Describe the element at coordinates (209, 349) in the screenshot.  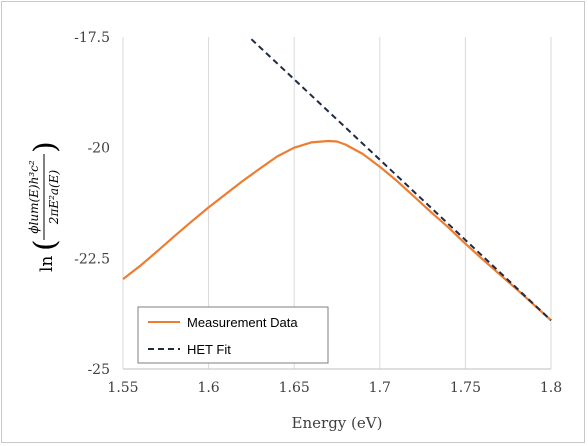
I see `legend-label-het-fit: HET Fit` at that location.